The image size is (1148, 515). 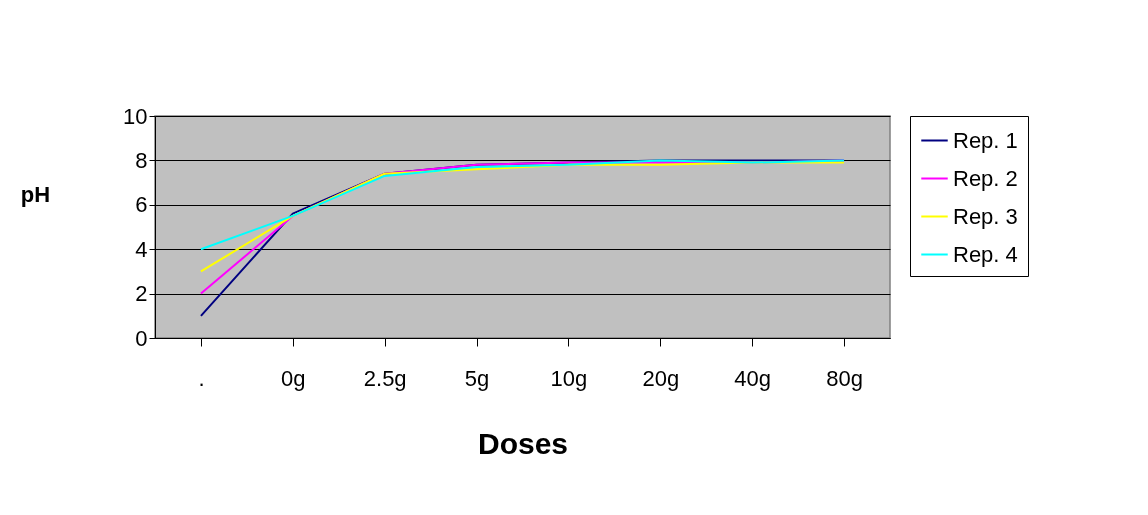 I want to click on x-tick-label: 0g, so click(x=293, y=378).